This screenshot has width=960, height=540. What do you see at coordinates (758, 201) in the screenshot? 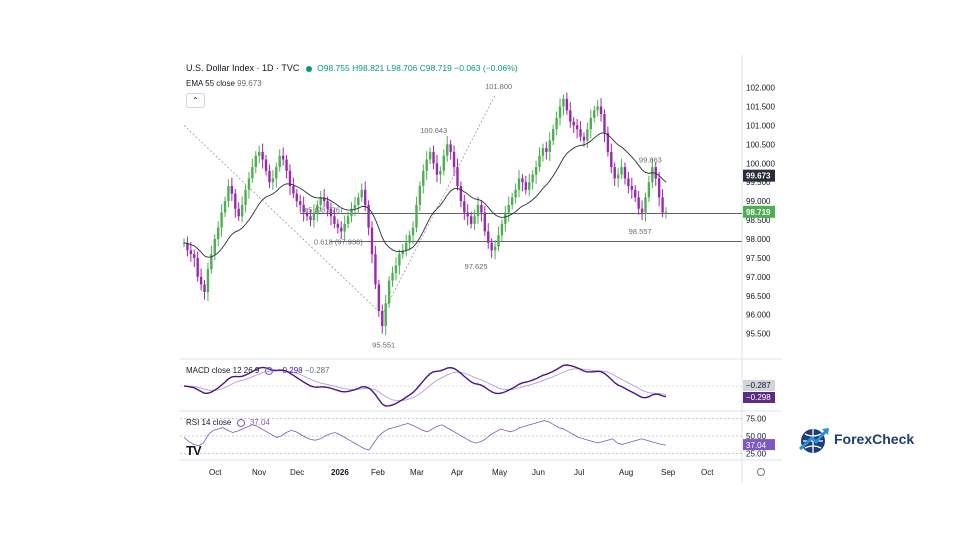
I see `price-tick-label: 99.000` at bounding box center [758, 201].